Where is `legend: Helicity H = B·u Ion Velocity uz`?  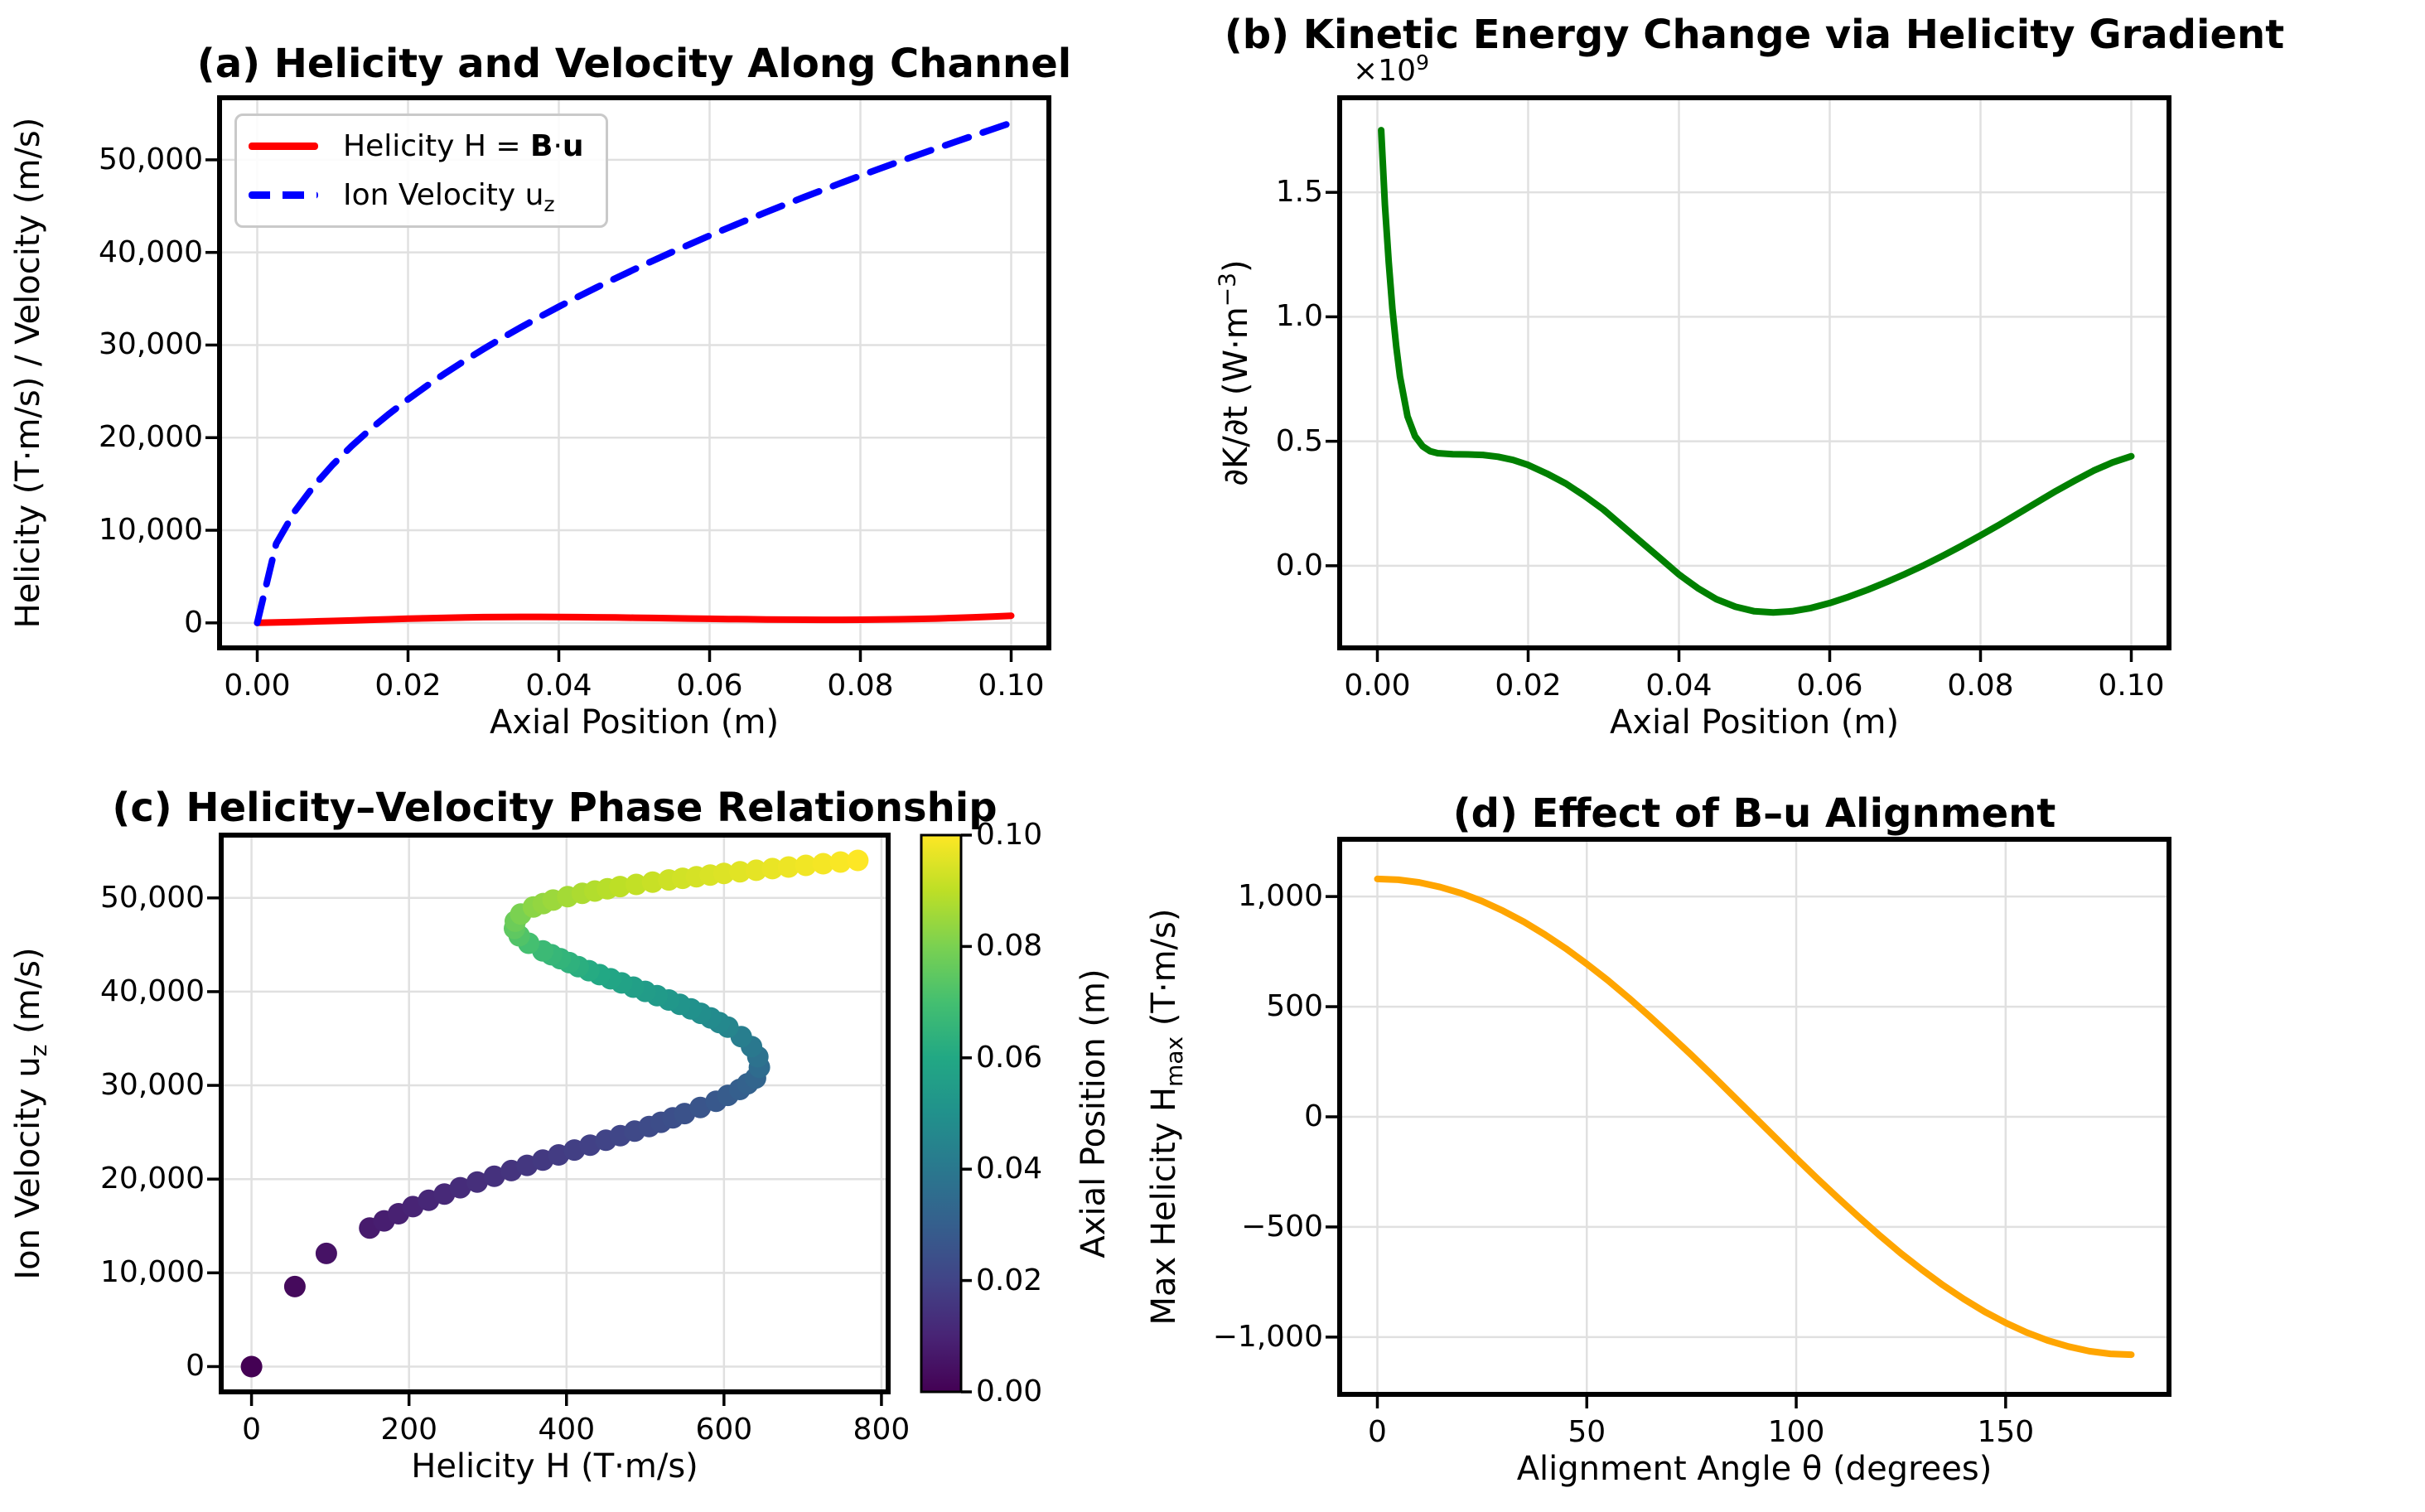
legend: Helicity H = B·u Ion Velocity uz is located at coordinates (421, 171).